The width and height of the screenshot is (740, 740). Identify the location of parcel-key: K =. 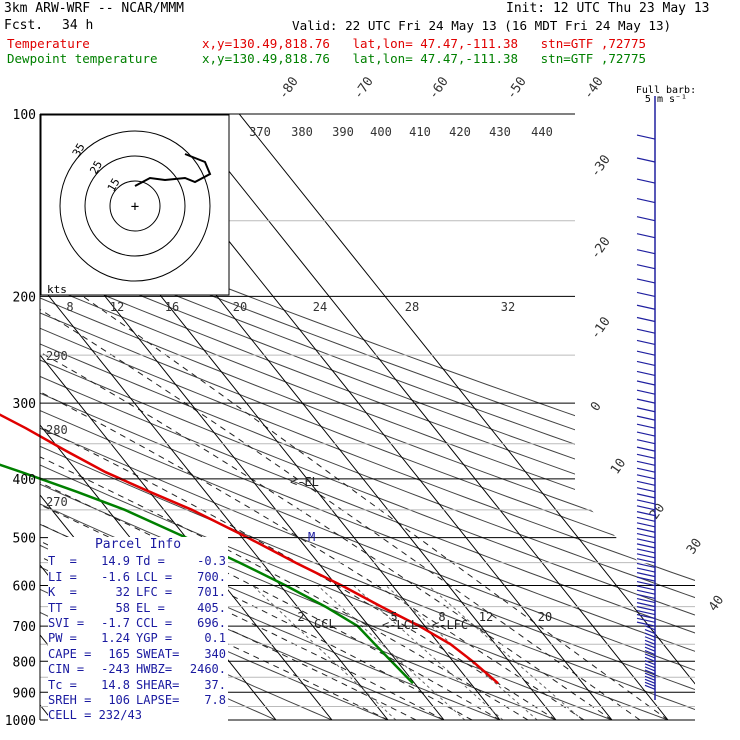
(62, 592).